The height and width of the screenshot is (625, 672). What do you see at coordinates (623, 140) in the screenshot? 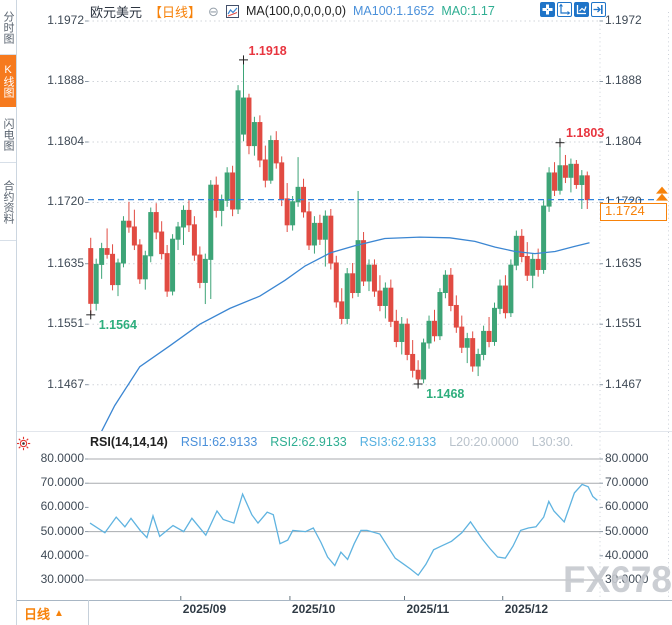
I see `price-tick-right: 1.1804` at bounding box center [623, 140].